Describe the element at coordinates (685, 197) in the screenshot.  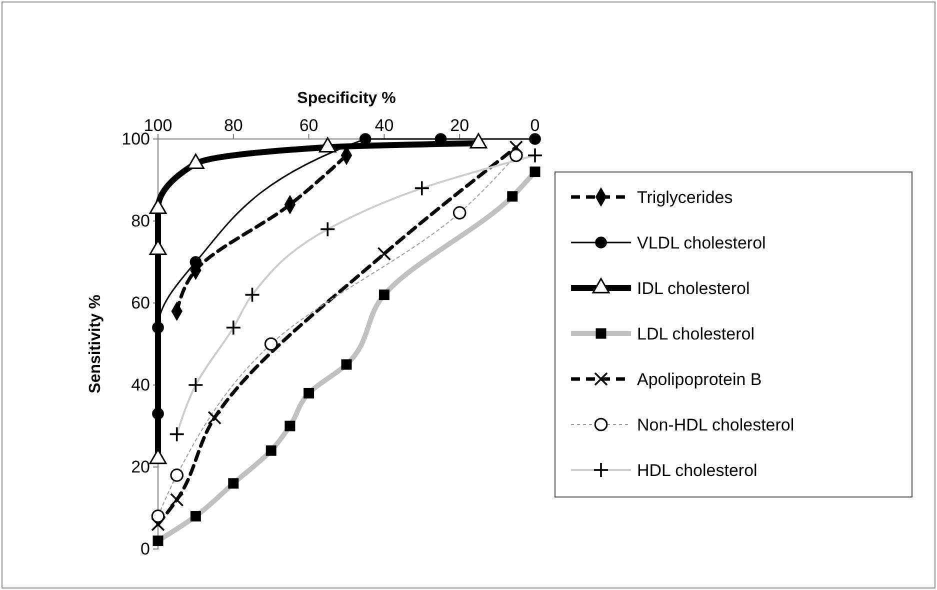
I see `legend-label: Triglycerides` at that location.